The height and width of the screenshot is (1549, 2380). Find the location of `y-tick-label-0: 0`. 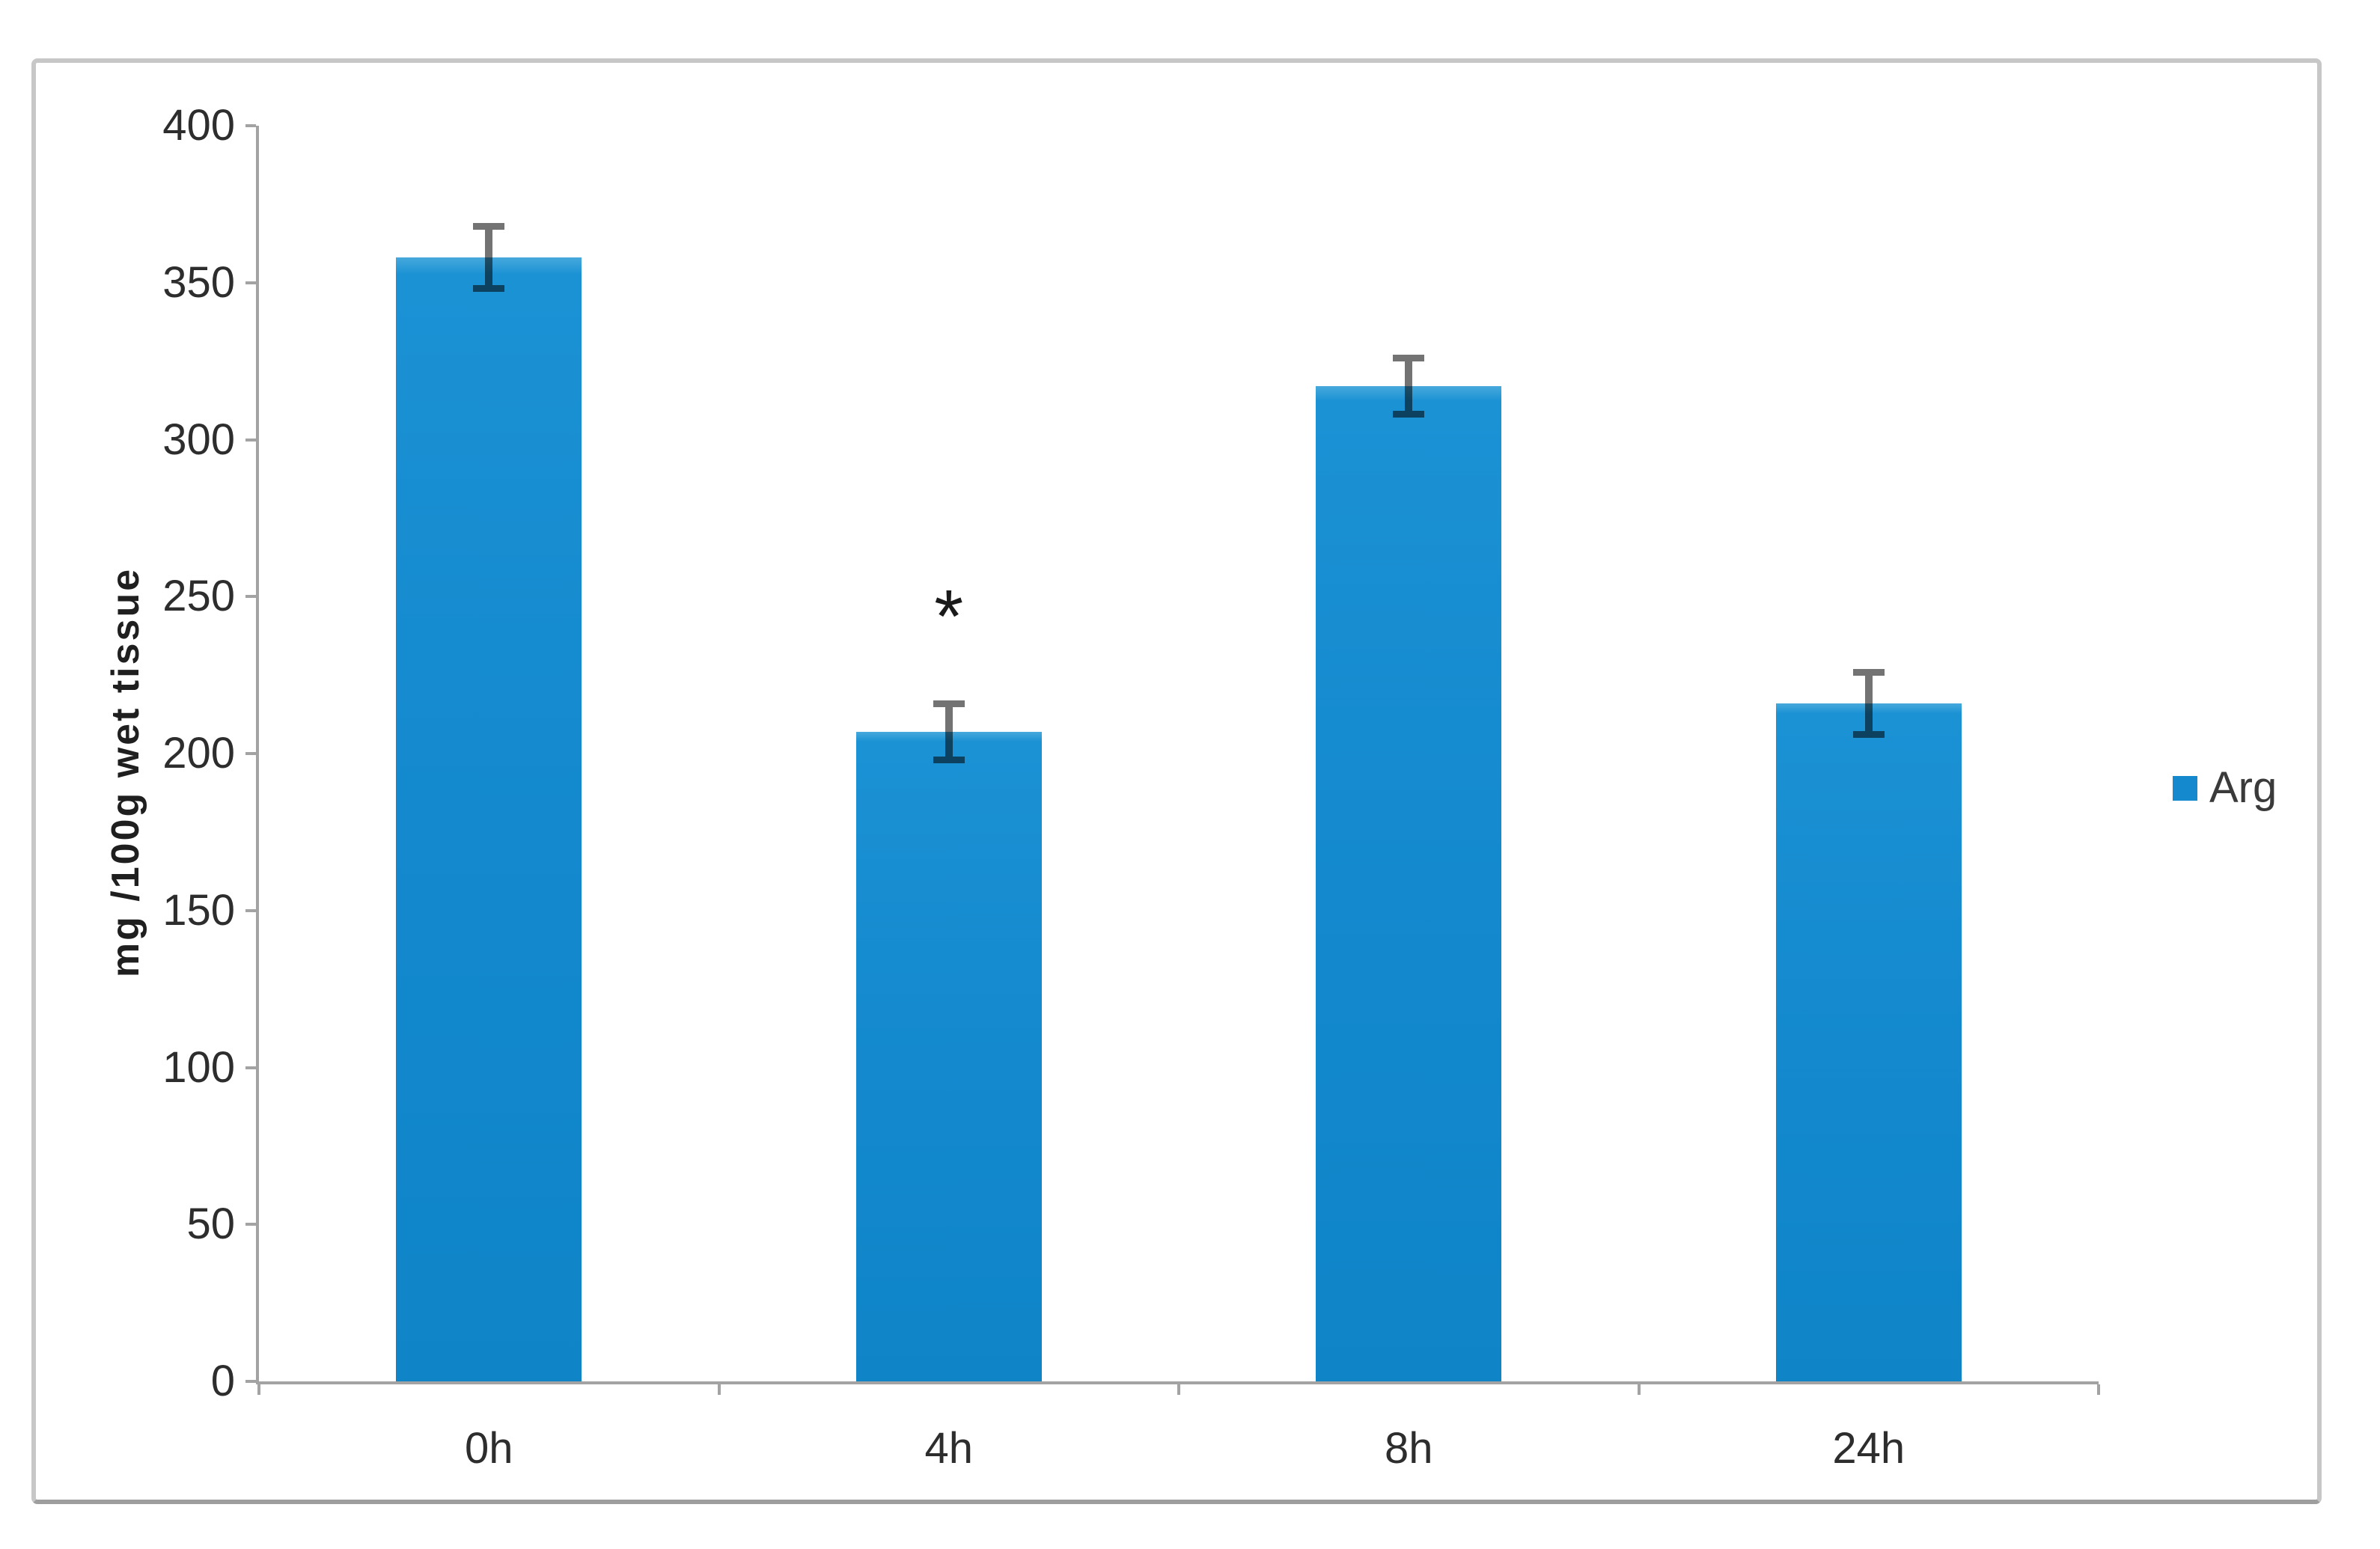

y-tick-label-0: 0 is located at coordinates (222, 1381).